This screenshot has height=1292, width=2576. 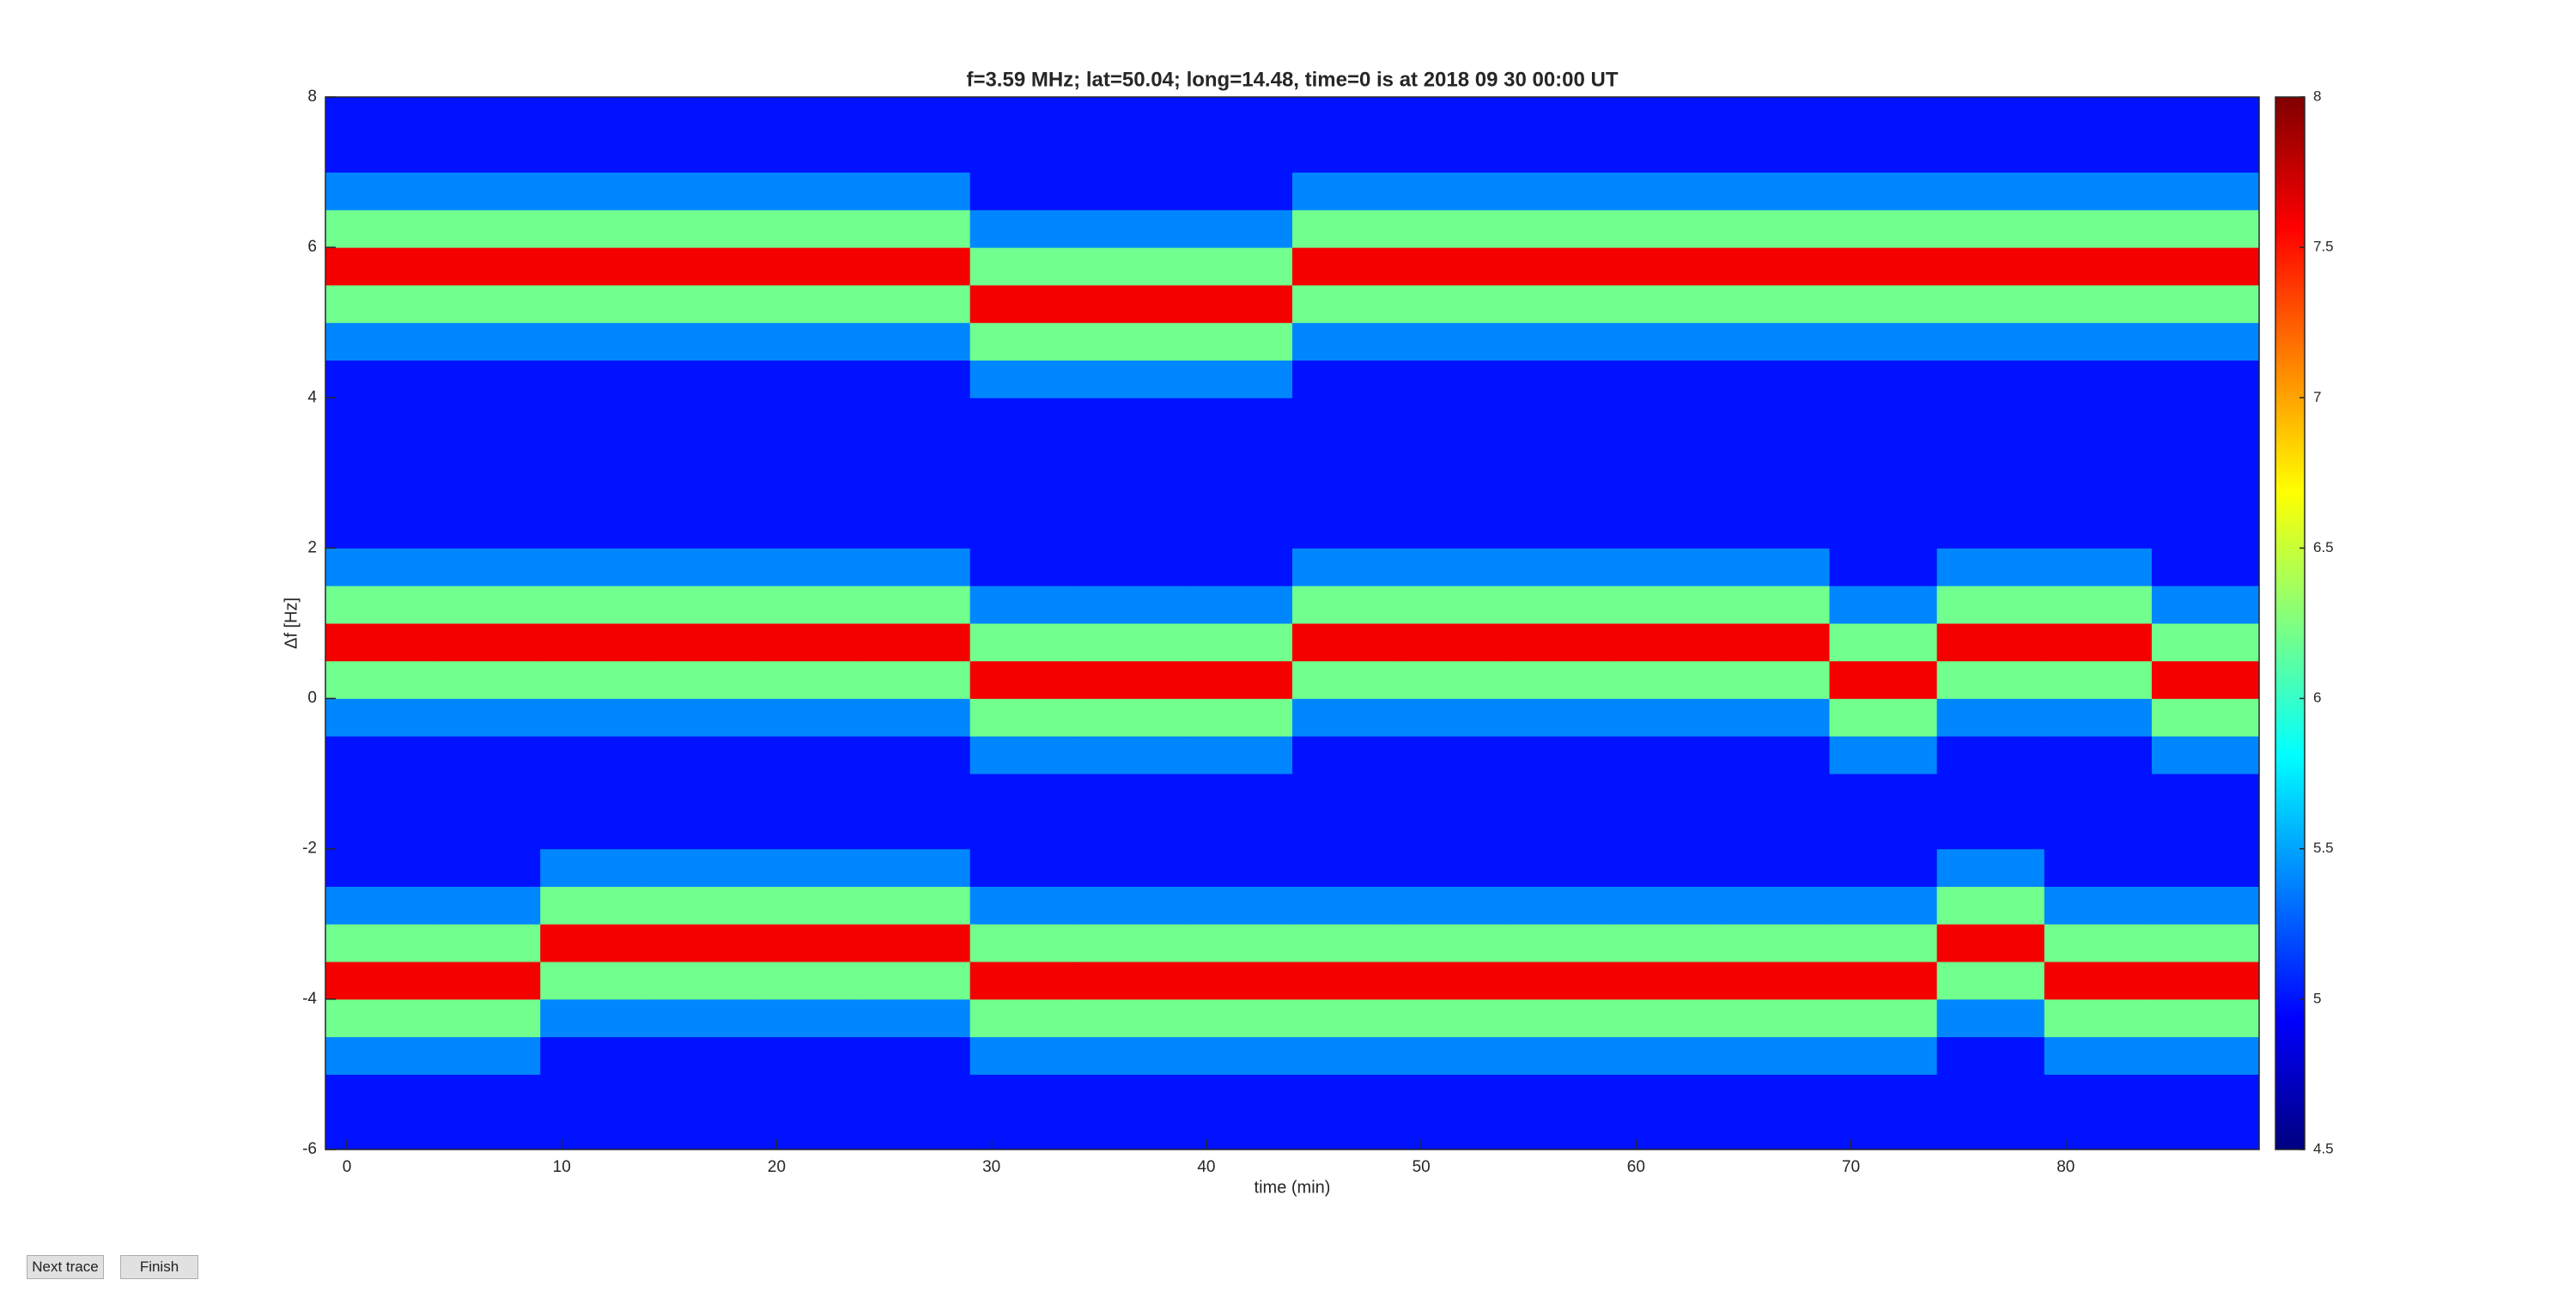 What do you see at coordinates (66, 1267) in the screenshot?
I see `next-trace-button: Next trace` at bounding box center [66, 1267].